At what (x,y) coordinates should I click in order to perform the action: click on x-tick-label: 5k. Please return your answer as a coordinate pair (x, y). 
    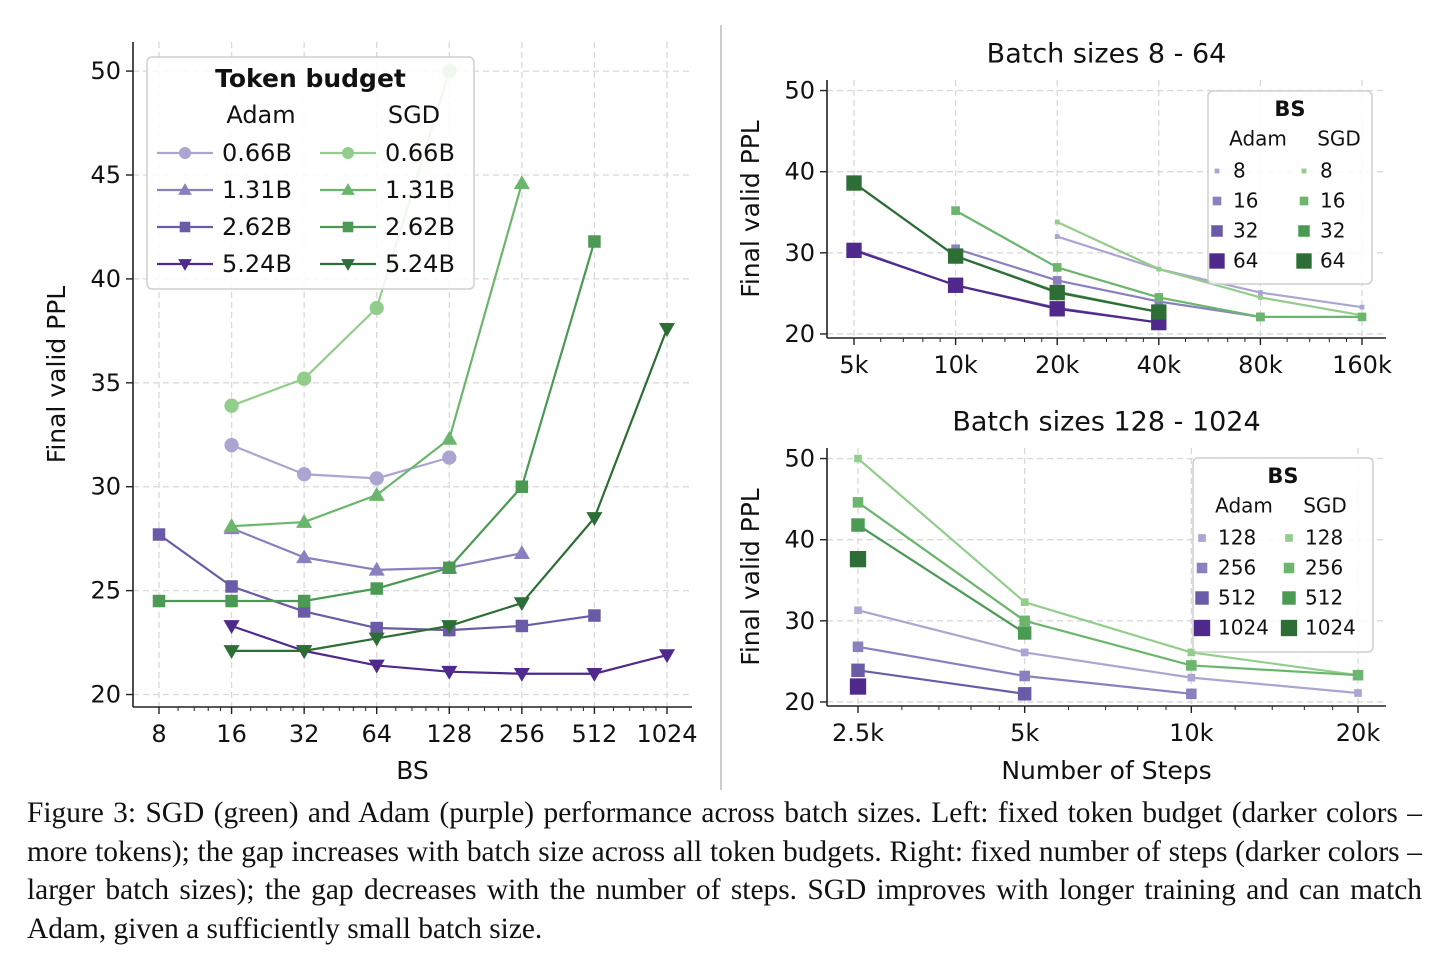
    Looking at the image, I should click on (853, 365).